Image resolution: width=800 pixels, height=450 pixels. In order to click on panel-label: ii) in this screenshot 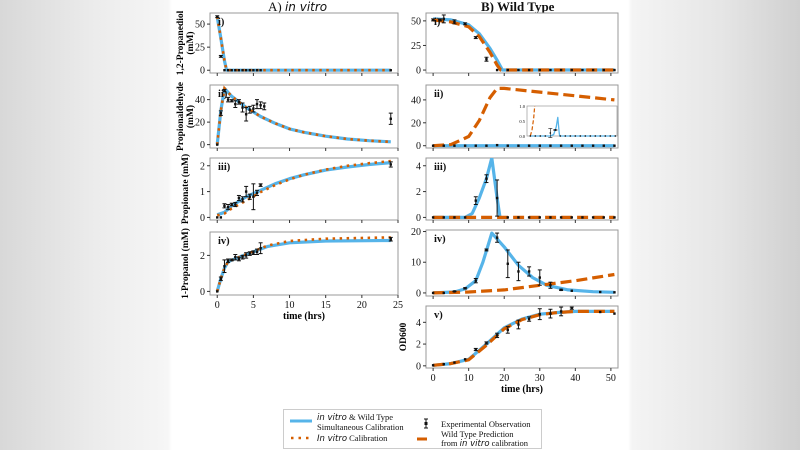, I will do `click(439, 94)`.